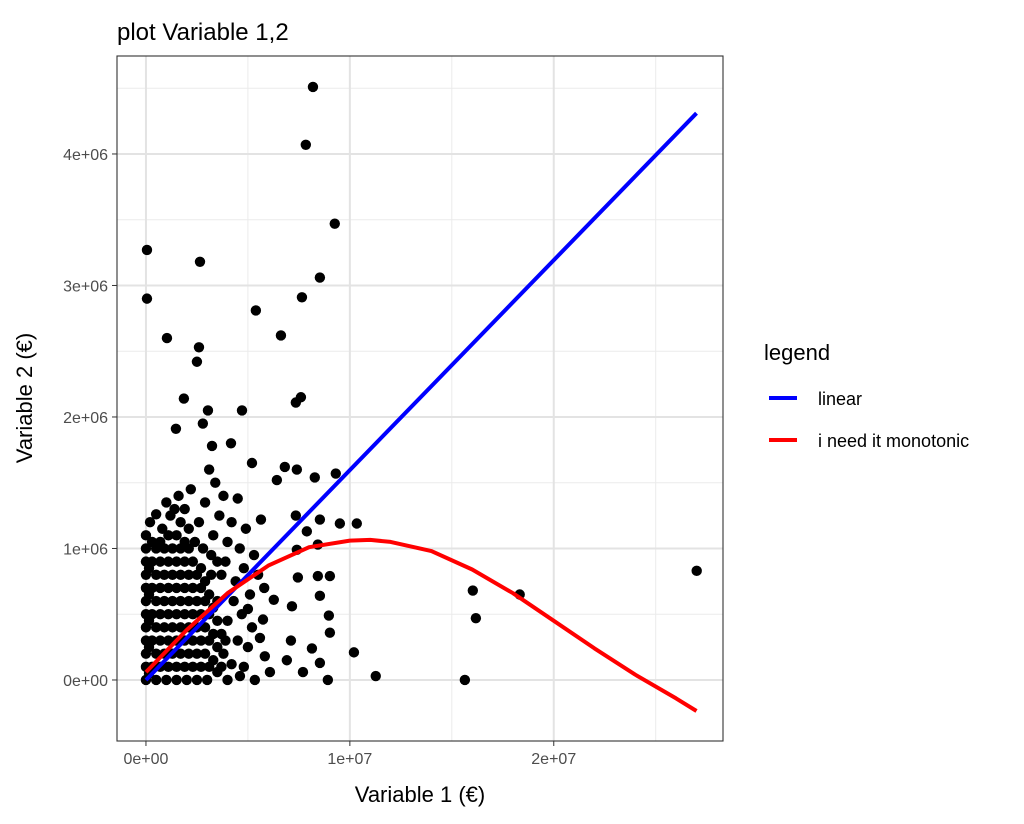 The image size is (1024, 824). Describe the element at coordinates (866, 395) in the screenshot. I see `legend: legend linear i need it monotonic` at that location.